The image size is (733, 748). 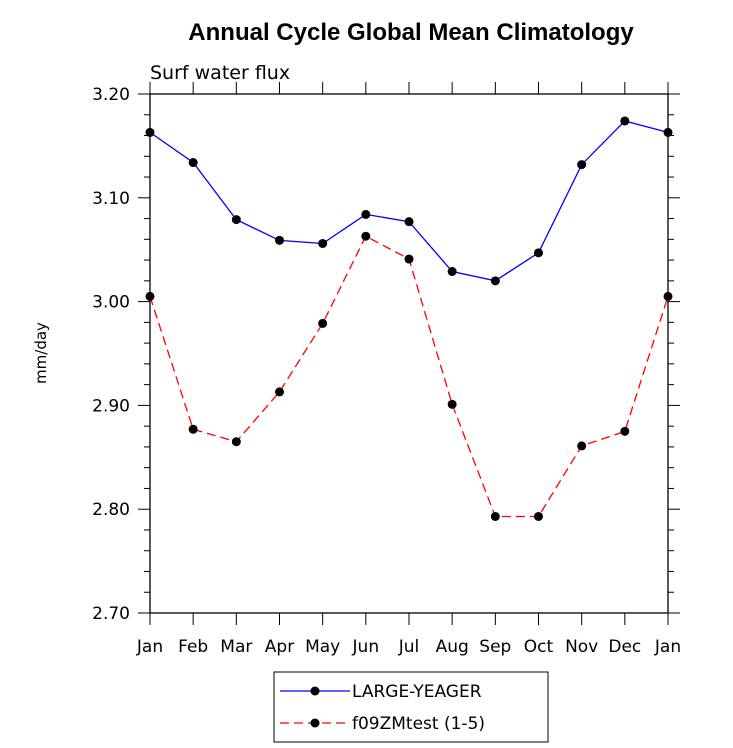 I want to click on x-tick-label: Nov, so click(x=581, y=647).